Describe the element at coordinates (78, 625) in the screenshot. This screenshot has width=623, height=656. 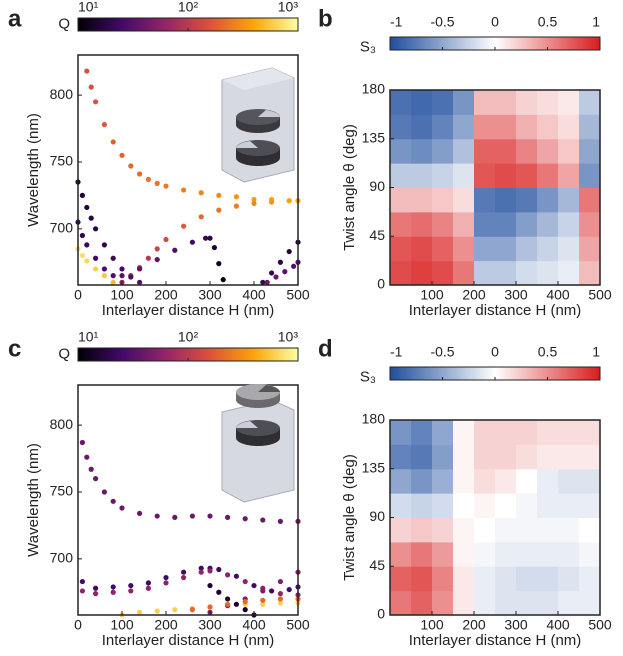
I see `x-tick-label: 0` at that location.